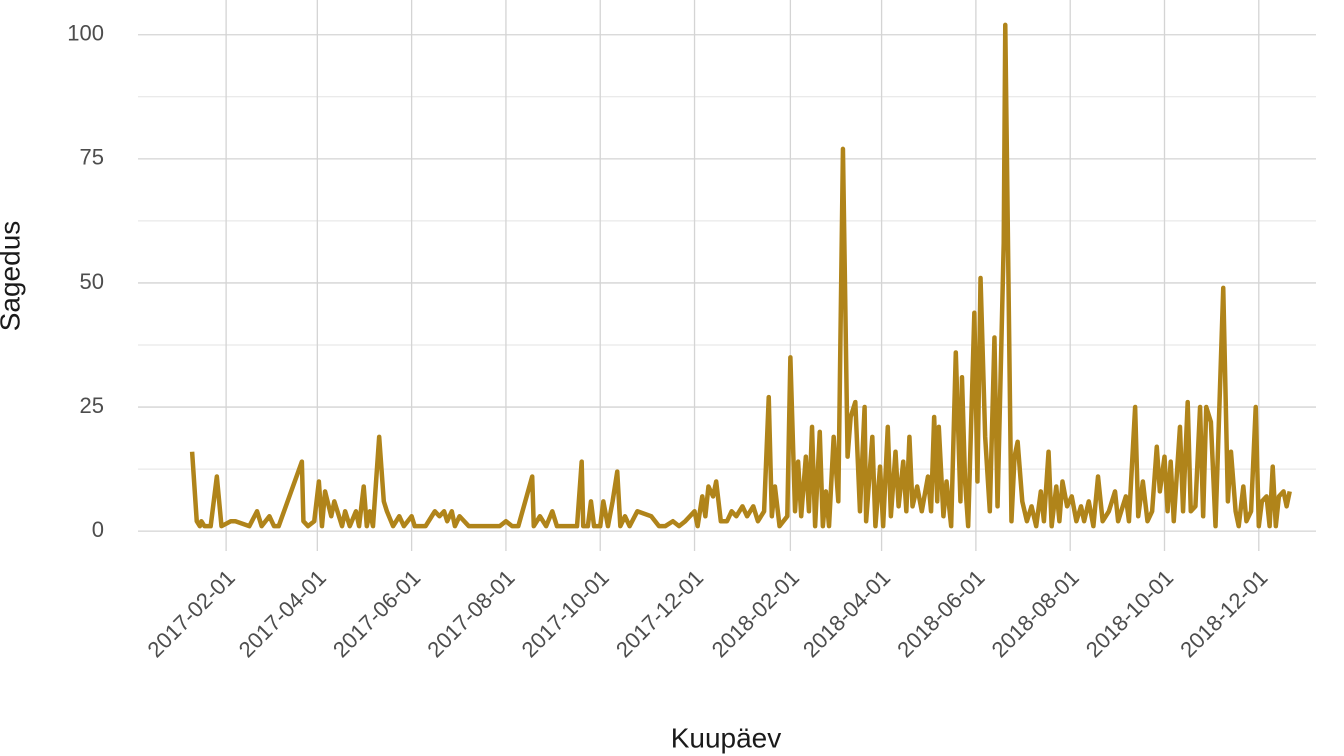 This screenshot has height=756, width=1344. What do you see at coordinates (470, 613) in the screenshot?
I see `x-tick-label: 2017-08-01` at bounding box center [470, 613].